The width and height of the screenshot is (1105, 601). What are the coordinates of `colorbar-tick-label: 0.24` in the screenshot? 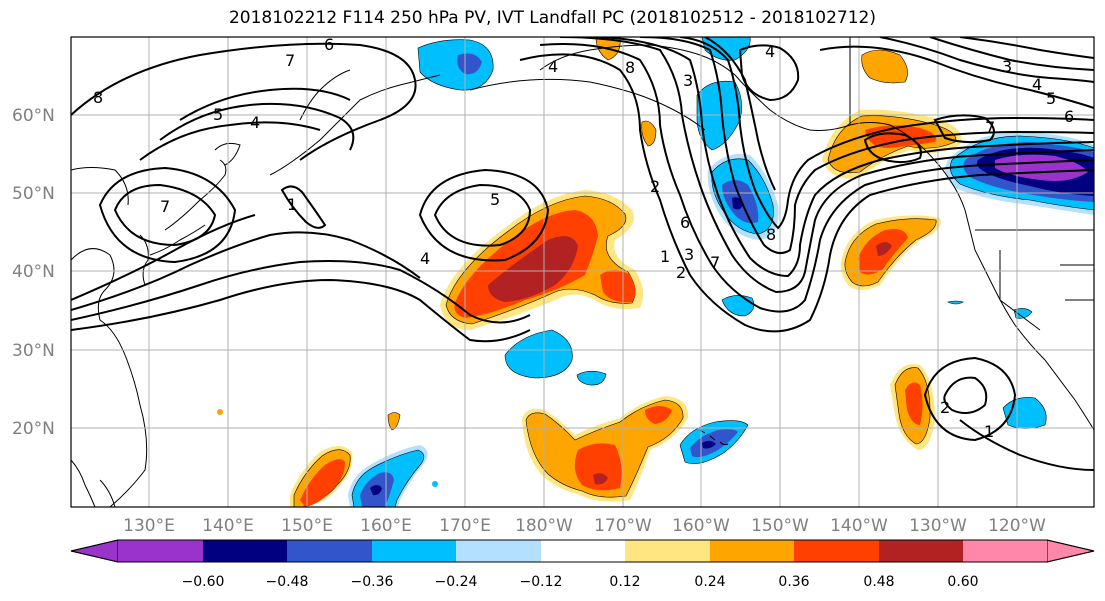 It's located at (709, 582).